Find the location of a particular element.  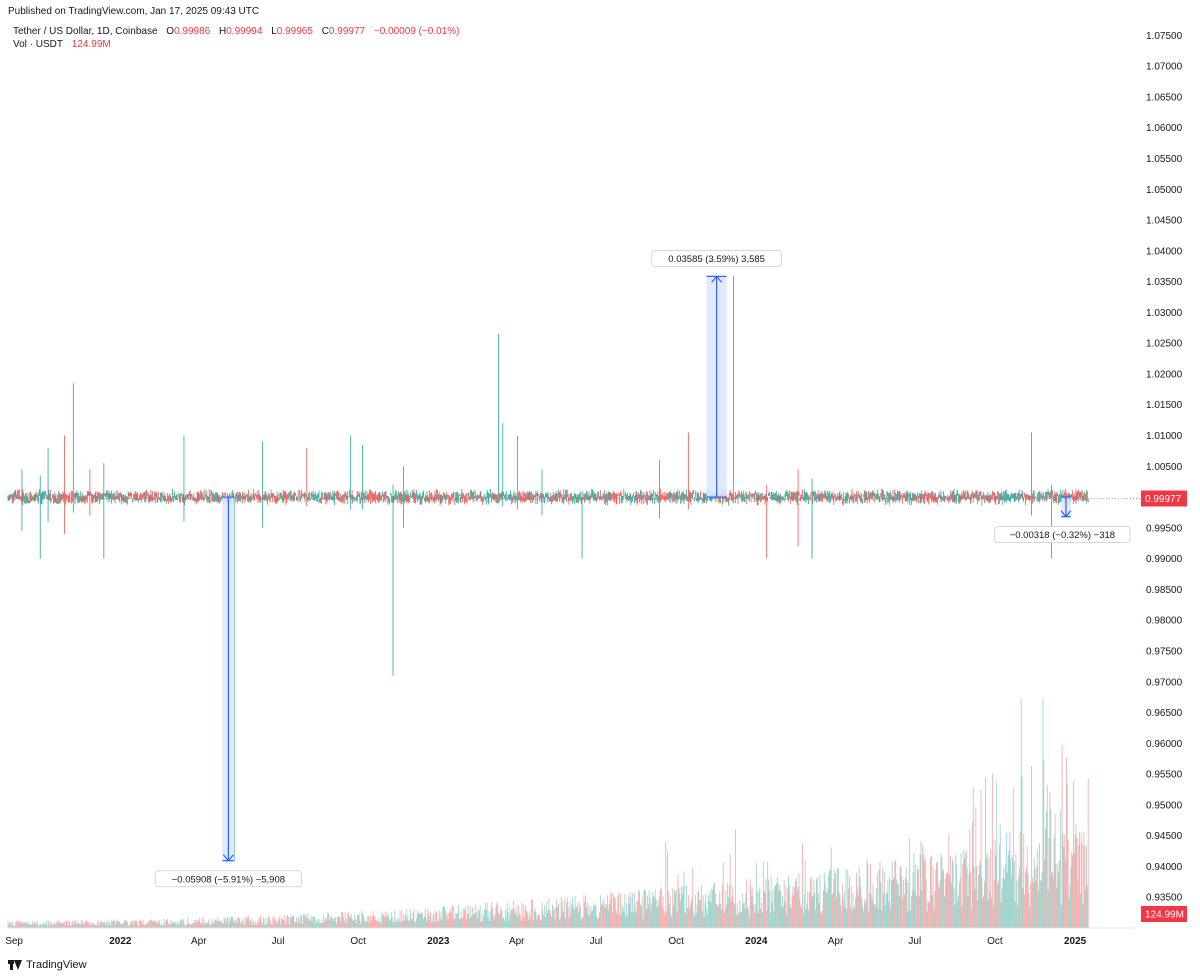

y-tick-label: 1.02000 is located at coordinates (1164, 374).